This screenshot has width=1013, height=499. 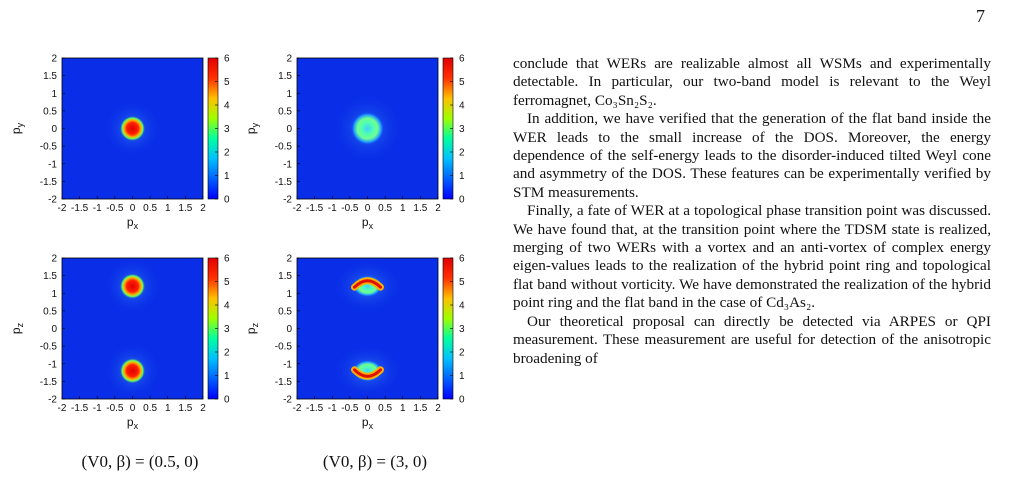 What do you see at coordinates (625, 100) in the screenshot?
I see `formula-co3sn2s2: Co₃Sn₂S₂.` at bounding box center [625, 100].